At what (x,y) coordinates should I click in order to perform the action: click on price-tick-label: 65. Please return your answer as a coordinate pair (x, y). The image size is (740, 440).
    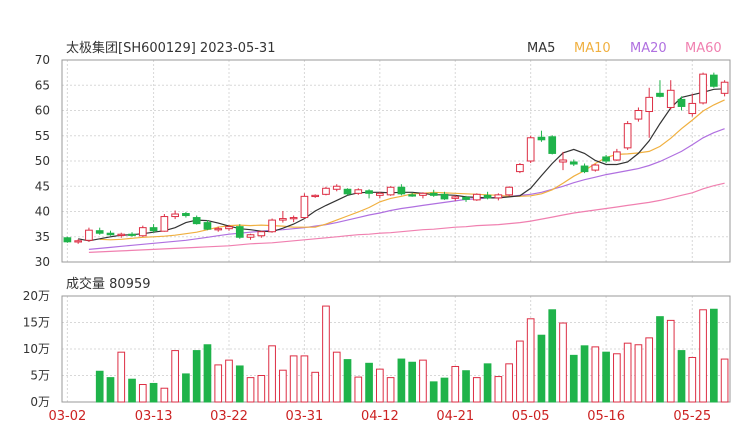
    Looking at the image, I should click on (42, 85).